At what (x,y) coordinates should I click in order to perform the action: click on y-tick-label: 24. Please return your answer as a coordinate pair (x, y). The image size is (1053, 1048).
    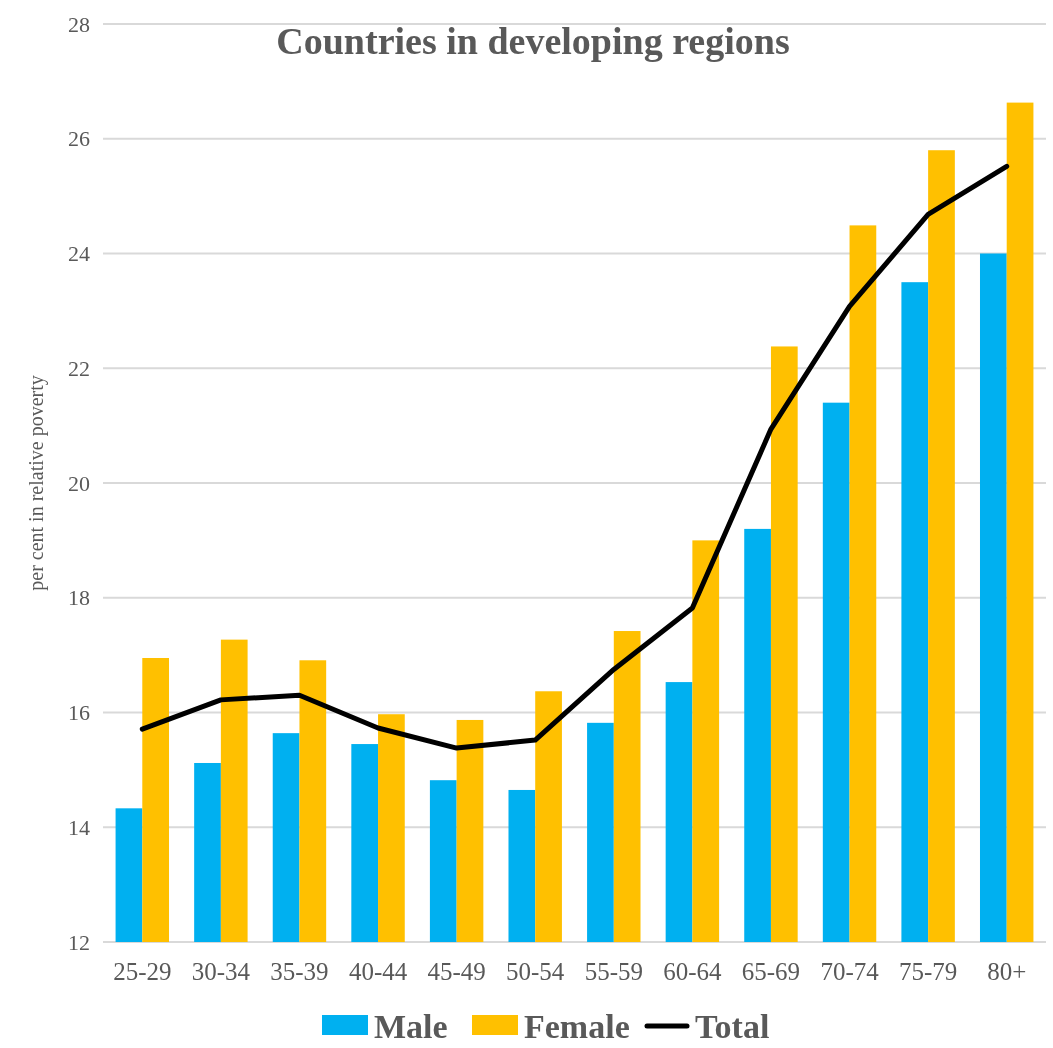
    Looking at the image, I should click on (79, 254).